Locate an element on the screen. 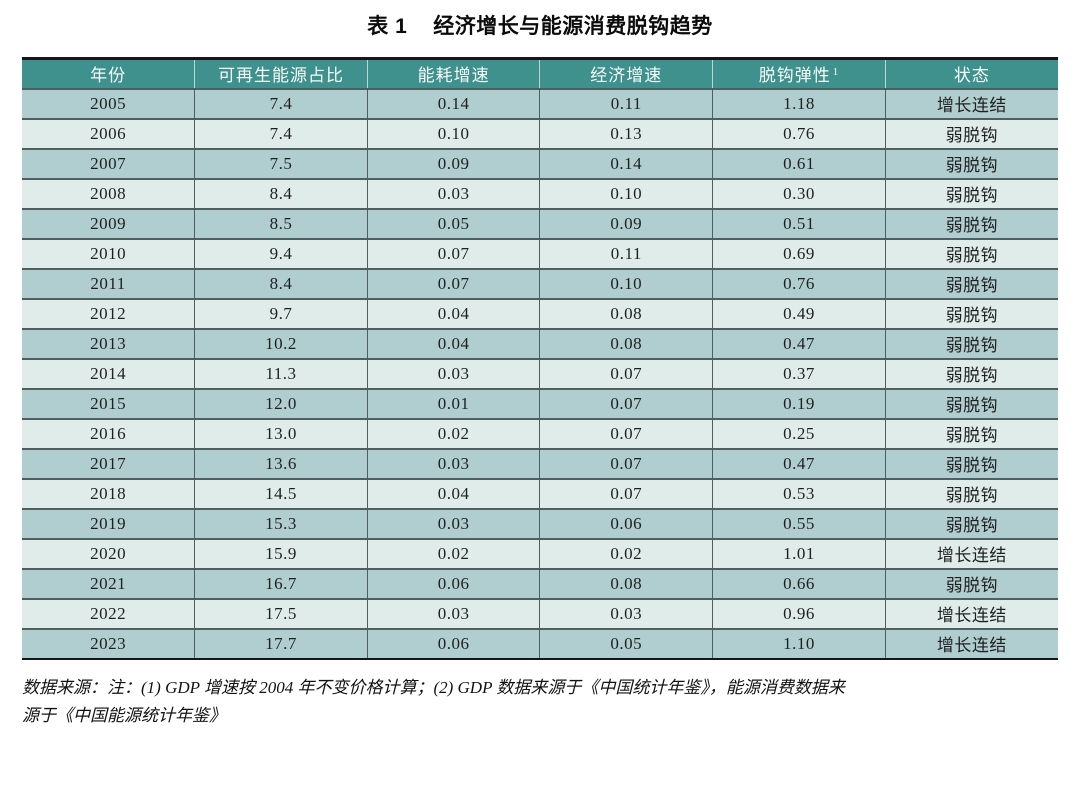  table-number-label: 表 1 is located at coordinates (387, 26).